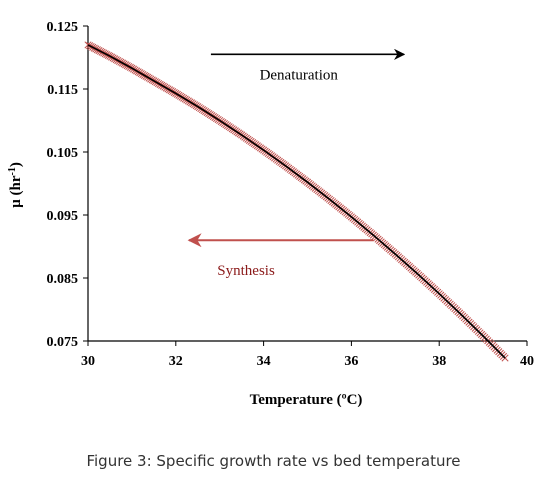 This screenshot has width=547, height=484. Describe the element at coordinates (439, 361) in the screenshot. I see `x-tick-label: 38` at that location.